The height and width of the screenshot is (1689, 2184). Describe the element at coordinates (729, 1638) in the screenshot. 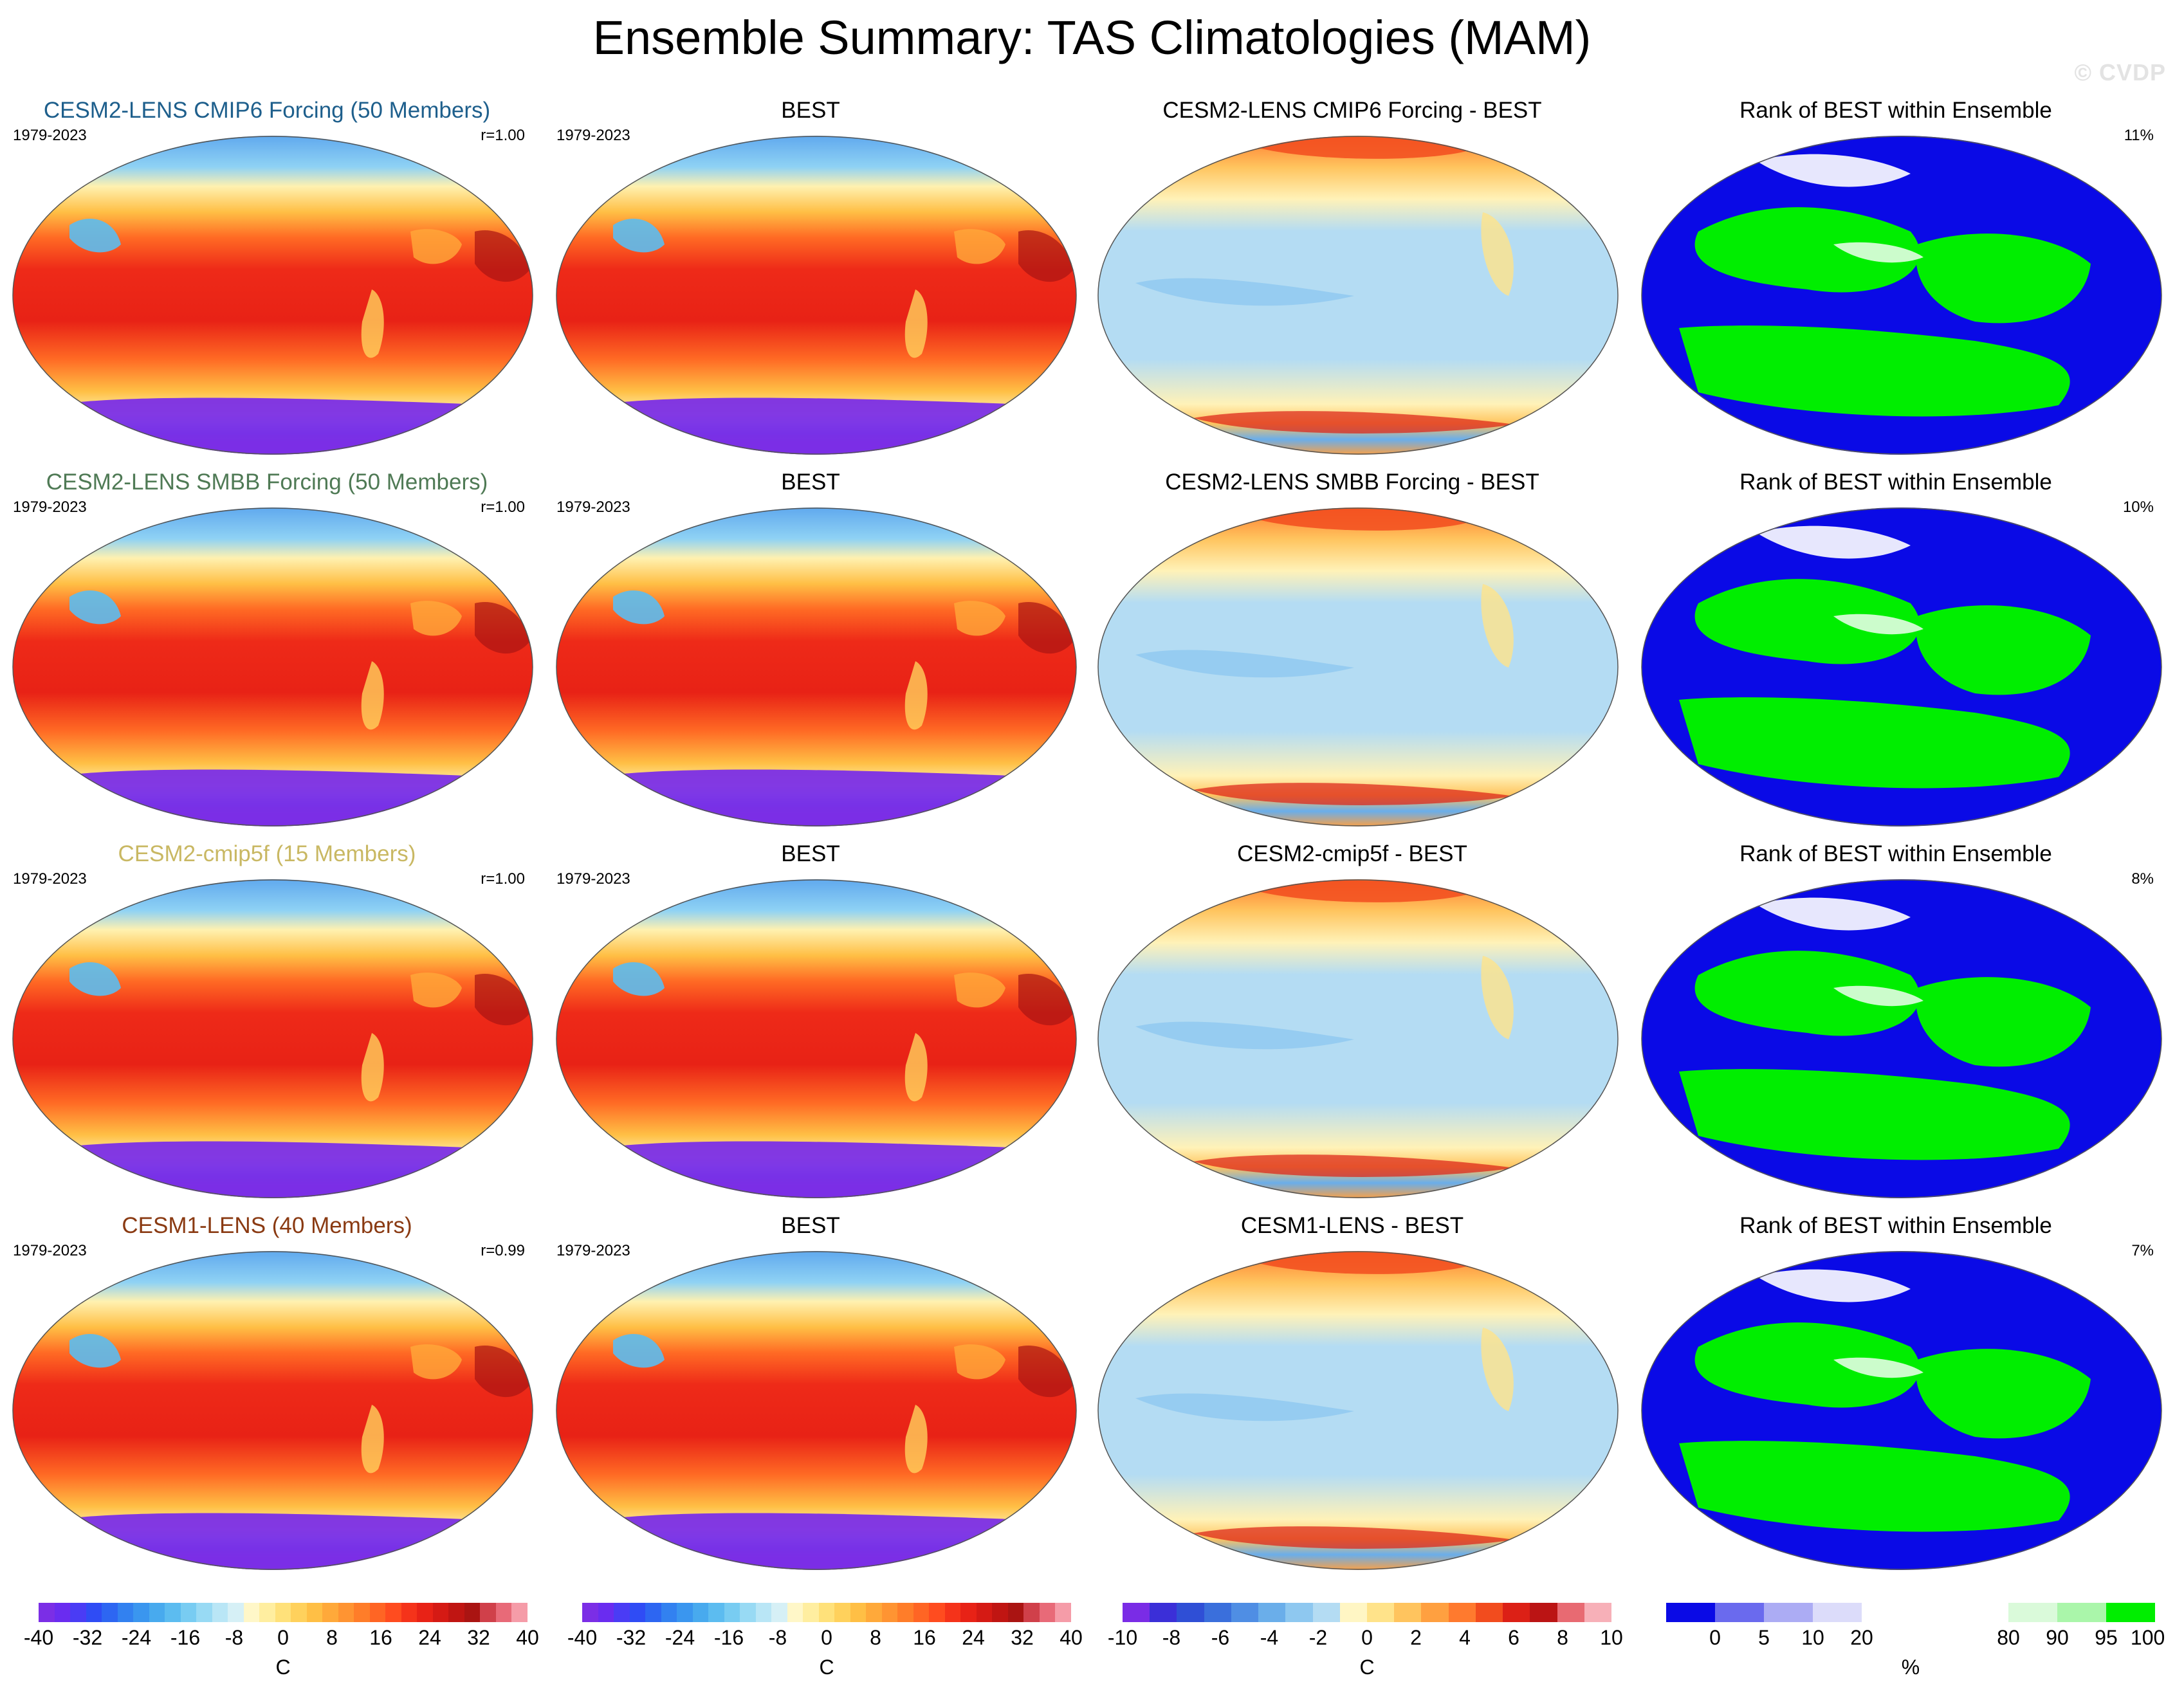

I see `colorbar-tick-label: -16` at that location.